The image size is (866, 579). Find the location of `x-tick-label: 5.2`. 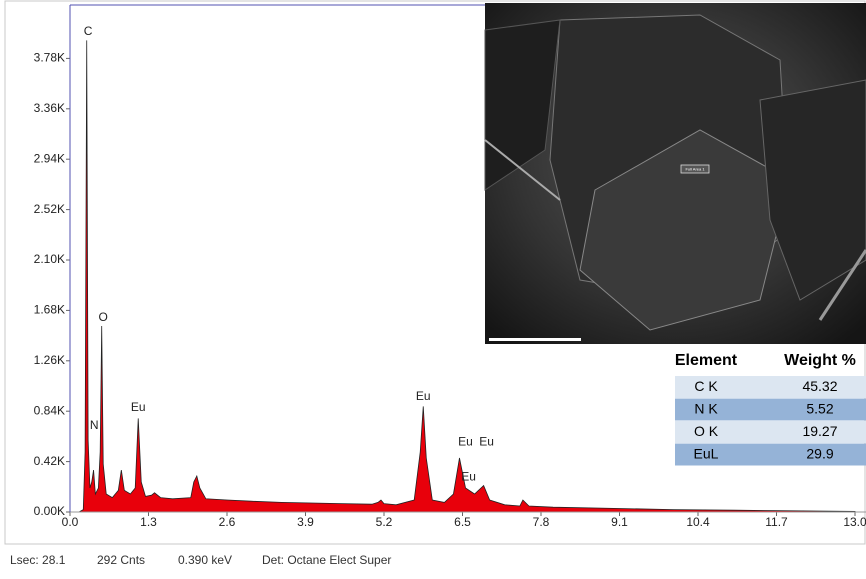

x-tick-label: 5.2 is located at coordinates (384, 522).